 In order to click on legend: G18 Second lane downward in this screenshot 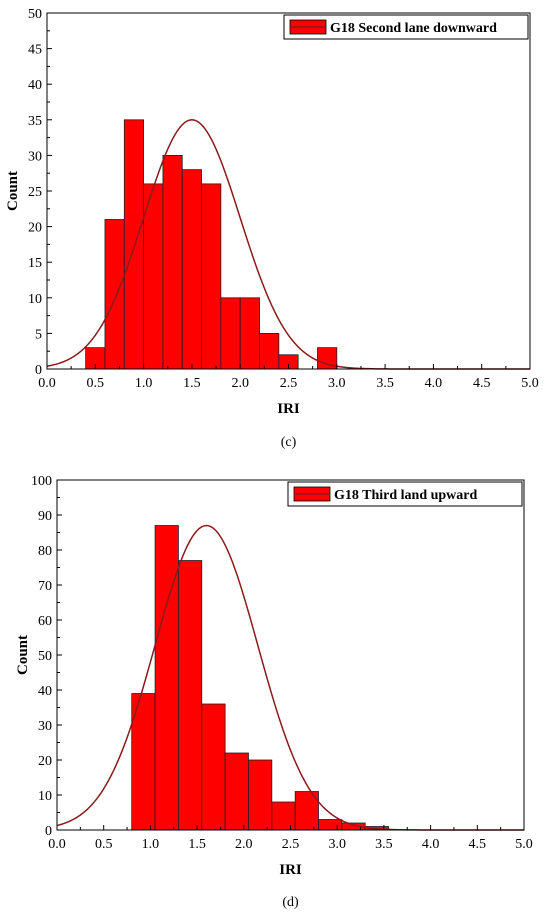, I will do `click(406, 27)`.